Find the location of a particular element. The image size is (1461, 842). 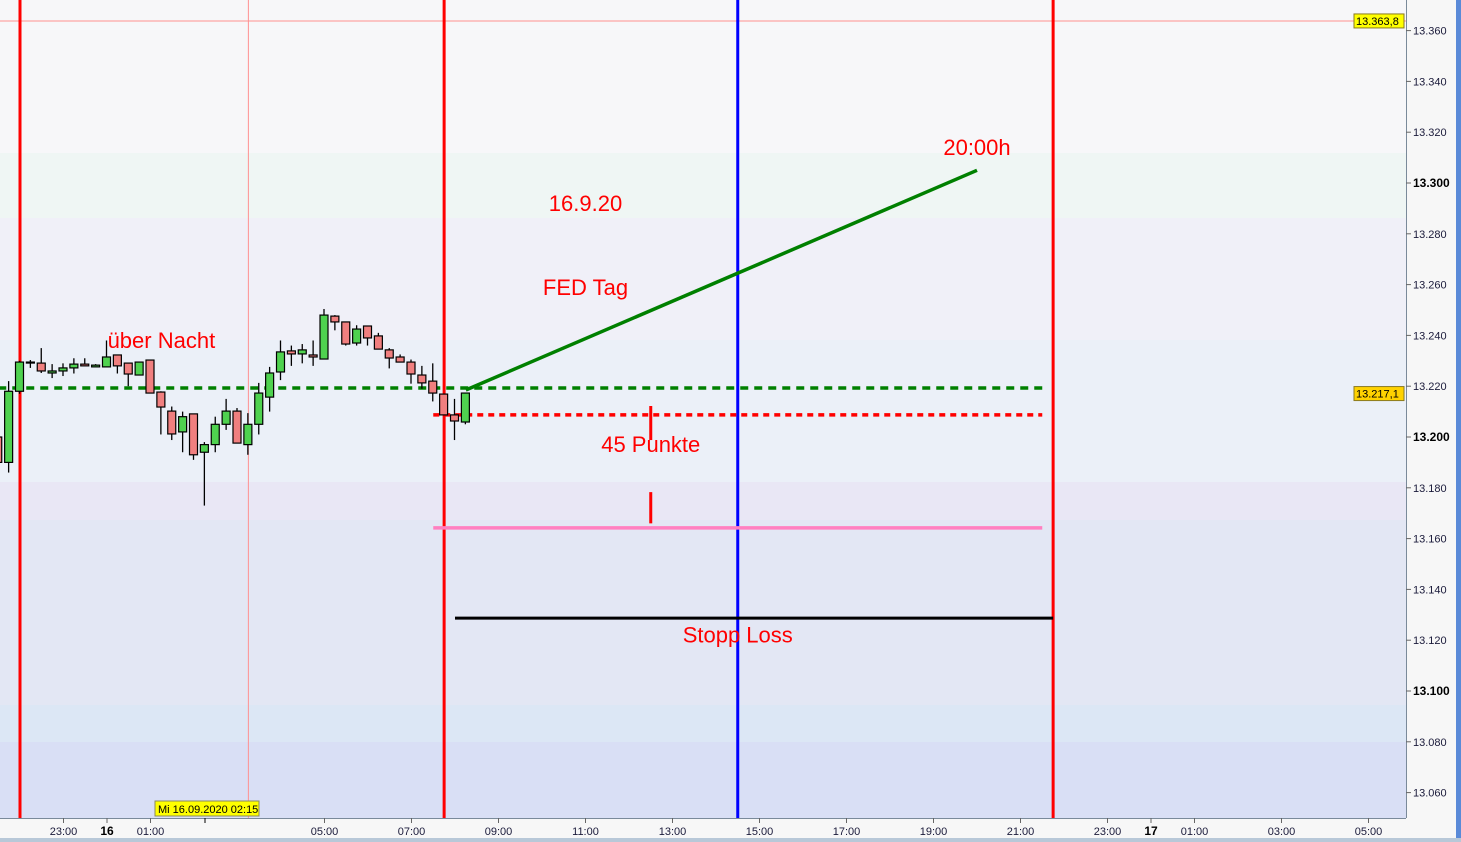

axis-panel is located at coordinates (1433, 421).